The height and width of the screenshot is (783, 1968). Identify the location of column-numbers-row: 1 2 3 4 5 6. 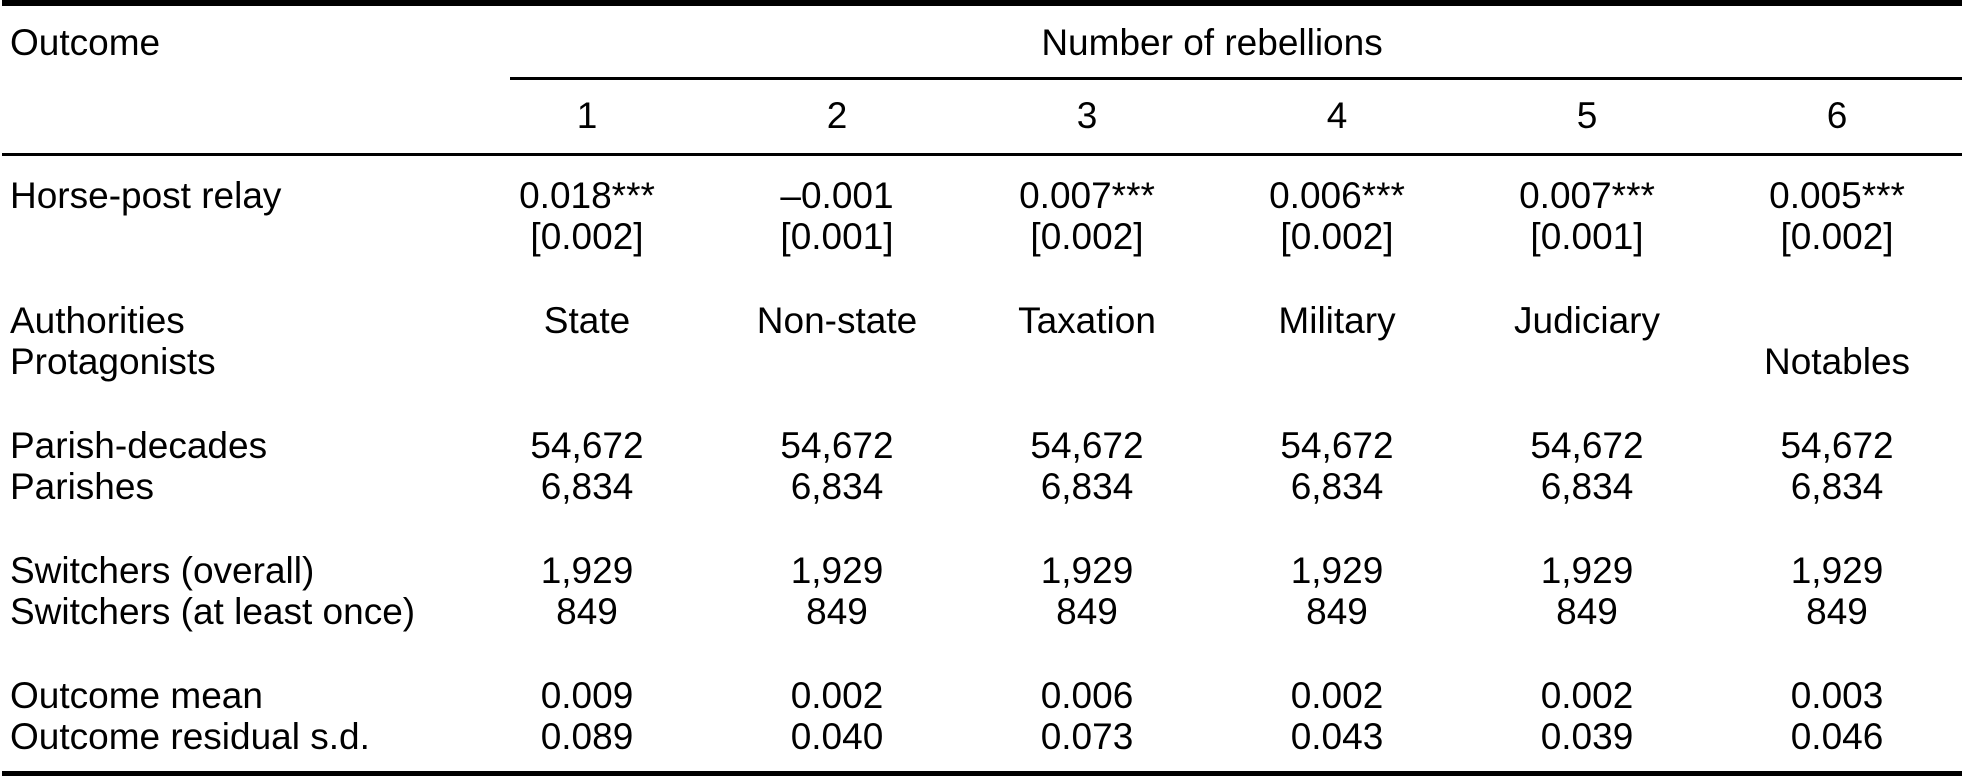
(982, 118).